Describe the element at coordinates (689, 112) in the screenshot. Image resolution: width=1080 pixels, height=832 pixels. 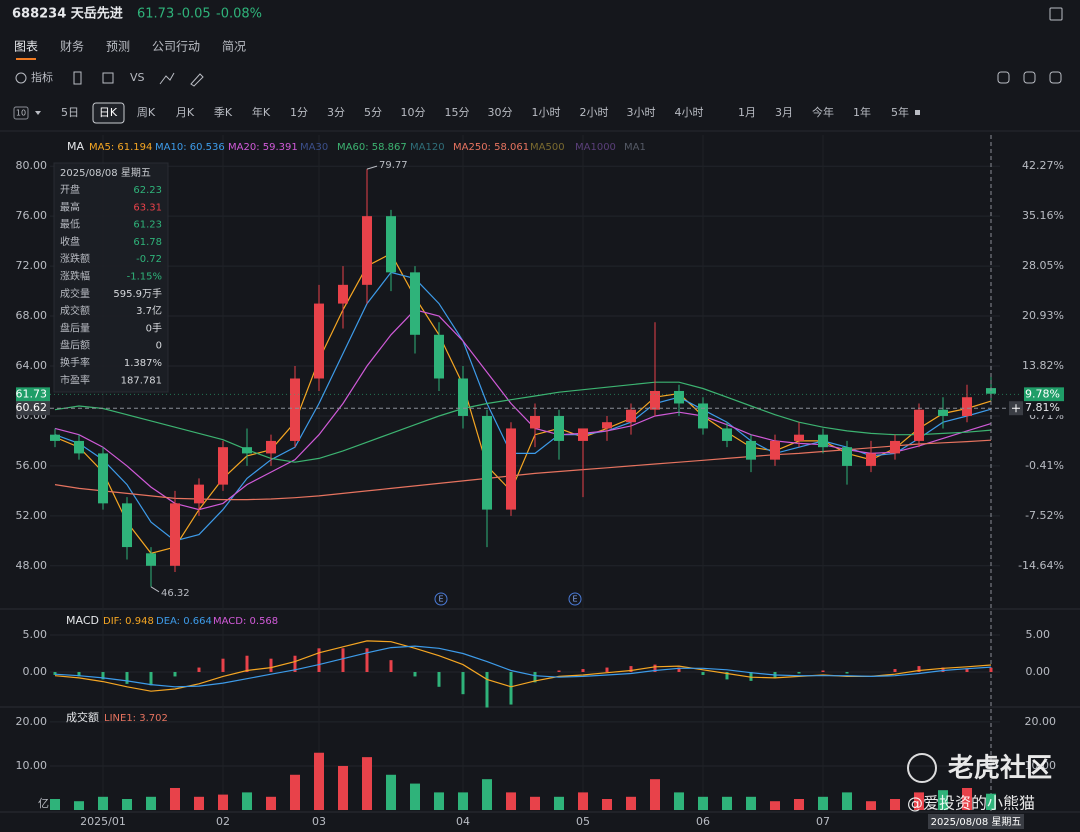
I see `period: 4小时` at that location.